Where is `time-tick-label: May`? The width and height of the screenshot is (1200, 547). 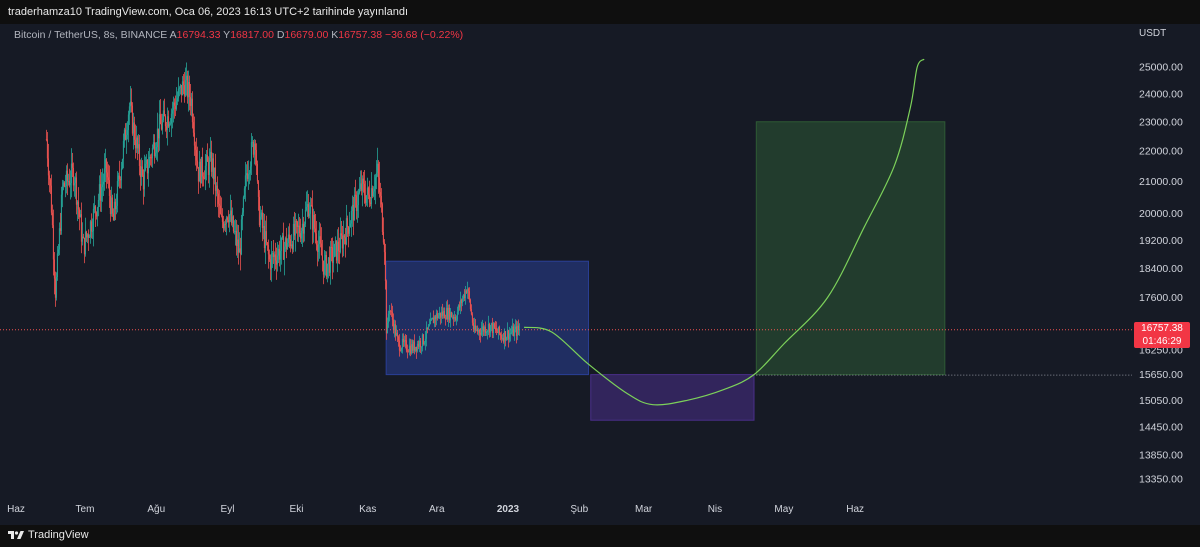 time-tick-label: May is located at coordinates (783, 509).